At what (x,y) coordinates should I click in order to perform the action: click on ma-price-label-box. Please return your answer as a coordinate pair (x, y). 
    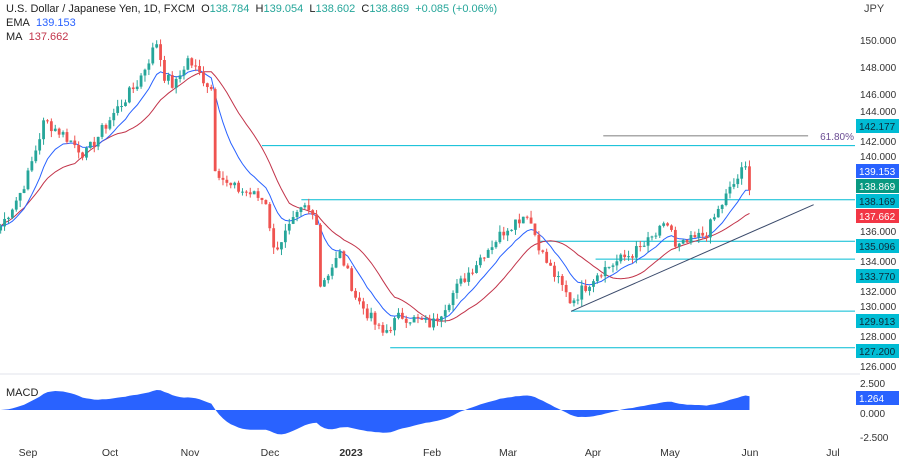
    Looking at the image, I should click on (877, 216).